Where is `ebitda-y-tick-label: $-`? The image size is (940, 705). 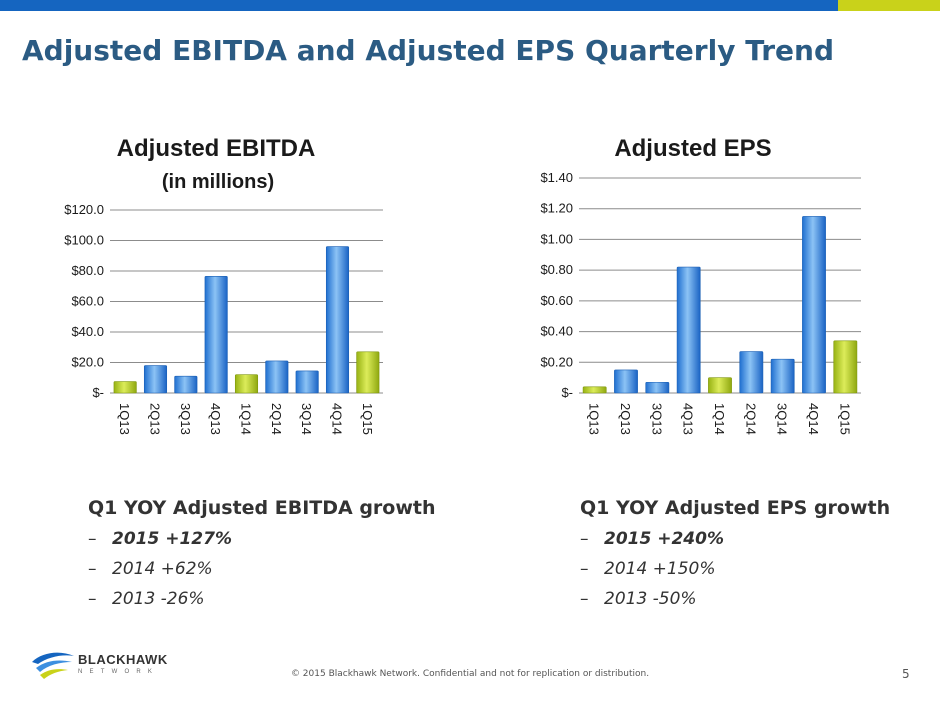
ebitda-y-tick-label: $- is located at coordinates (98, 392).